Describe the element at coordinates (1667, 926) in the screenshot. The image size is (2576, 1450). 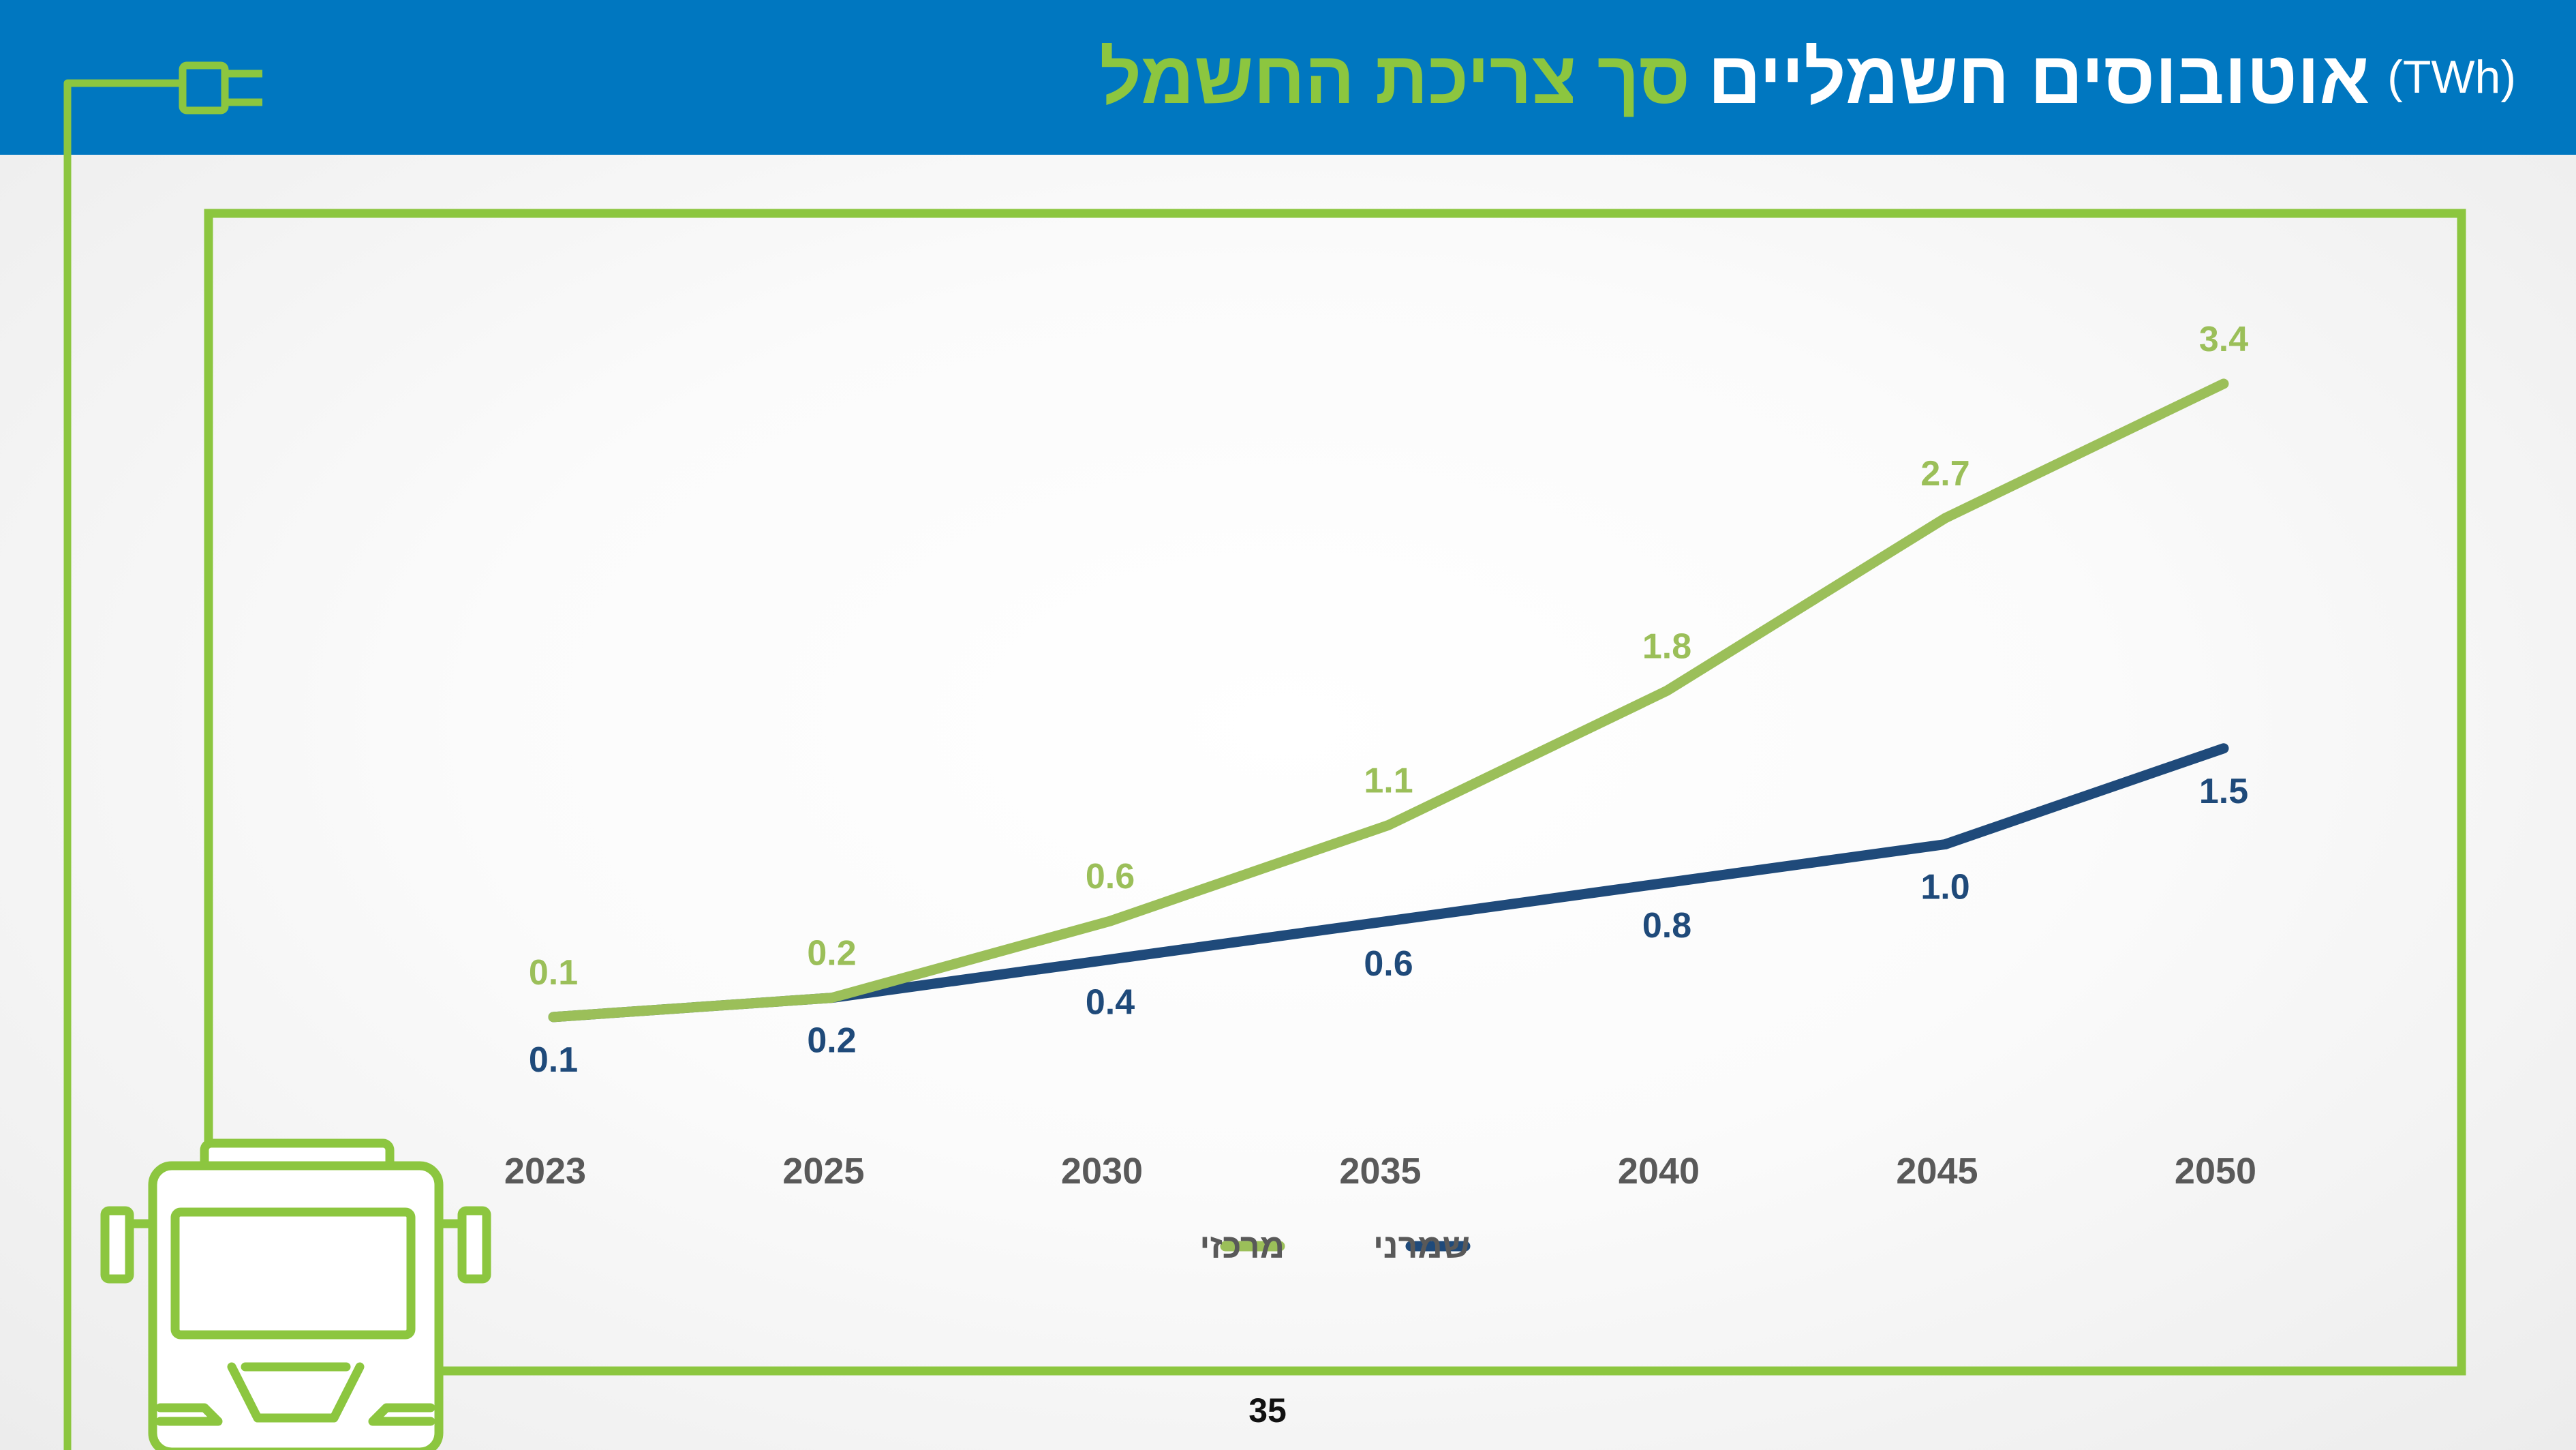
I see `data-label-s1-4: 0.8` at that location.